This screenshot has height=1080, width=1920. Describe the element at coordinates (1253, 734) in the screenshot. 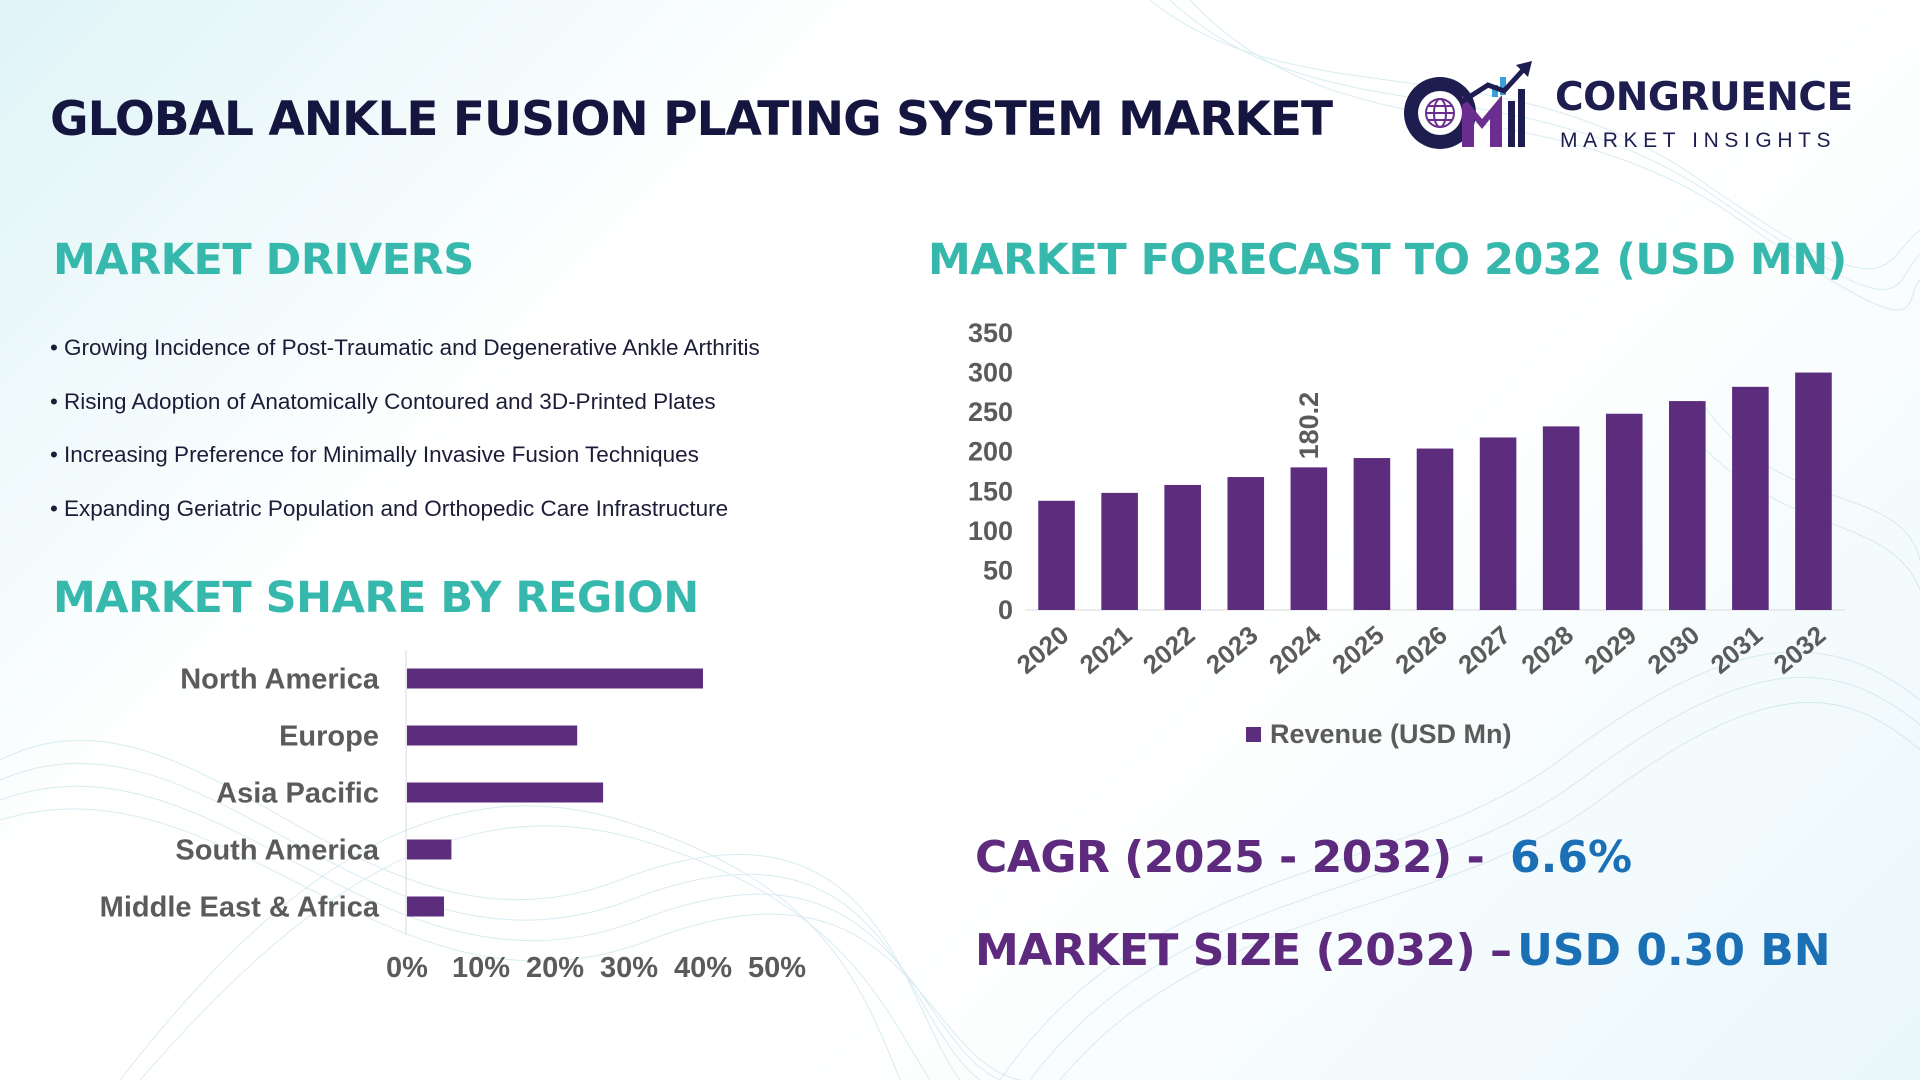

I see `legend-swatch` at that location.